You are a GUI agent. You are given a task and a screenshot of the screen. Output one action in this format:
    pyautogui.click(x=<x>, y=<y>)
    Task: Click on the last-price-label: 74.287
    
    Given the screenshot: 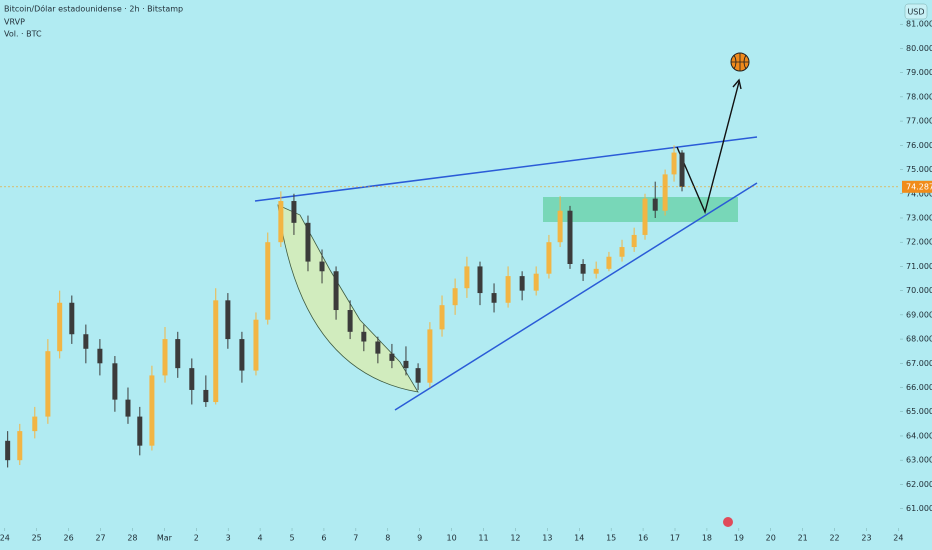 What is the action you would take?
    pyautogui.click(x=919, y=186)
    